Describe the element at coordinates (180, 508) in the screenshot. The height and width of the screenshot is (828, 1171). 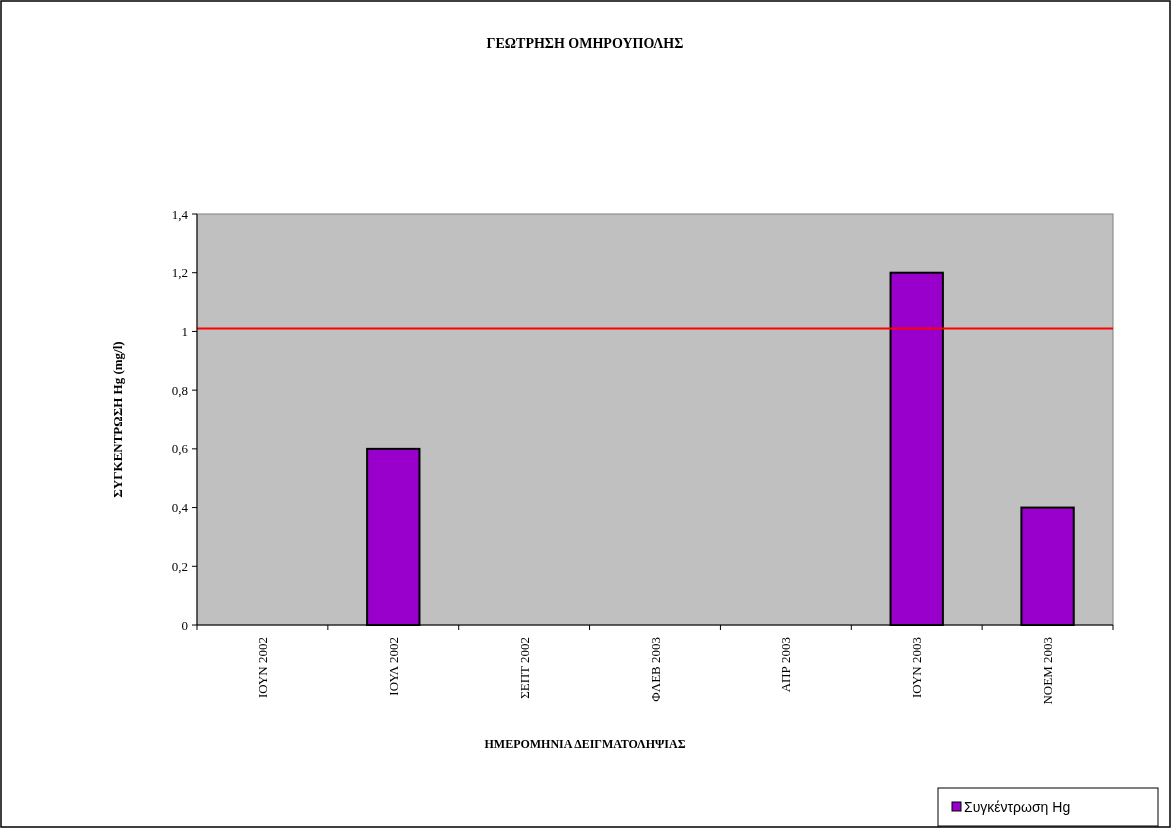
I see `y-tick-label: 0,4` at that location.